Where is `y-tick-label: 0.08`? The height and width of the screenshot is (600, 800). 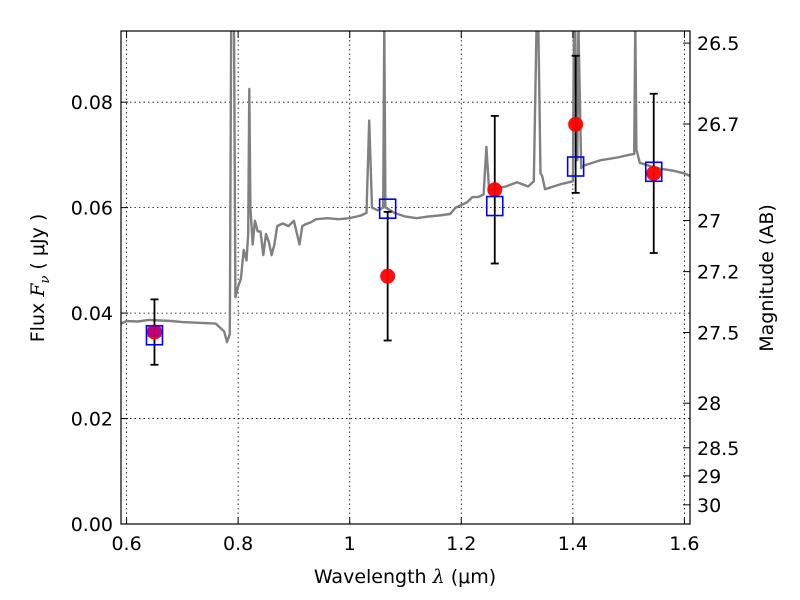
y-tick-label: 0.08 is located at coordinates (92, 103).